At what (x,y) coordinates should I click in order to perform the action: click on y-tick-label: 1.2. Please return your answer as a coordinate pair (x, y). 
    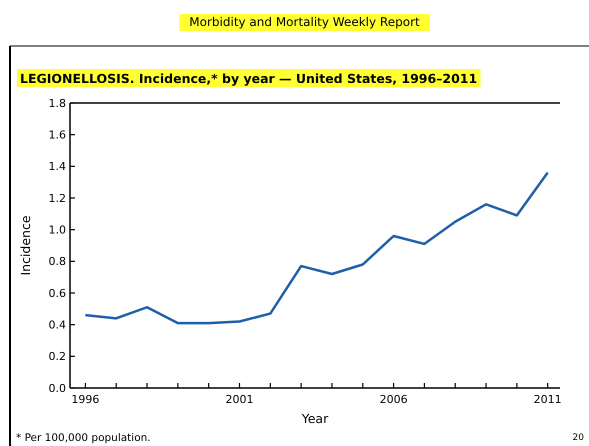
    Looking at the image, I should click on (57, 198).